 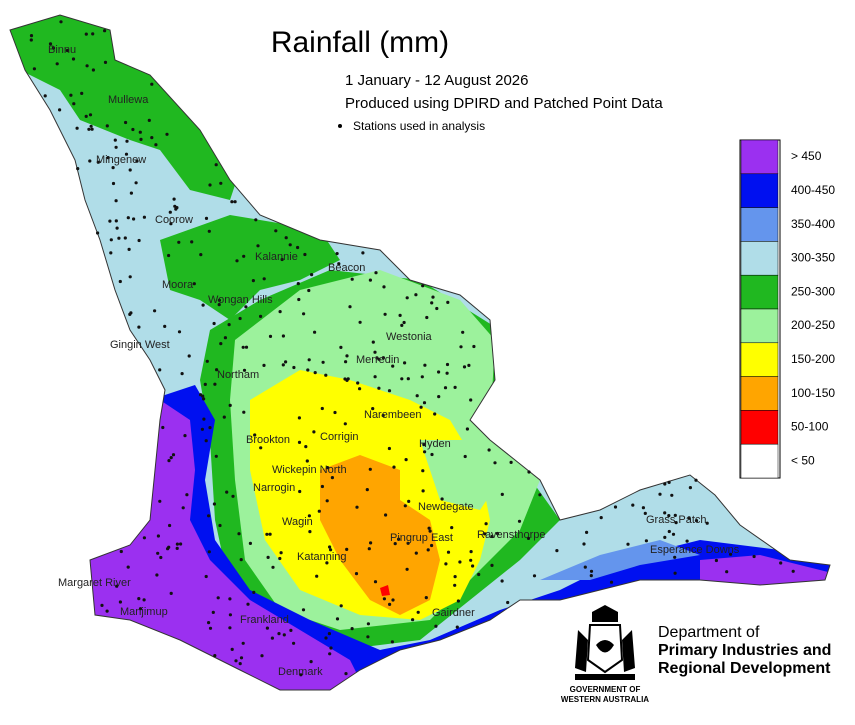 I want to click on legend-label: < 50, so click(x=803, y=460).